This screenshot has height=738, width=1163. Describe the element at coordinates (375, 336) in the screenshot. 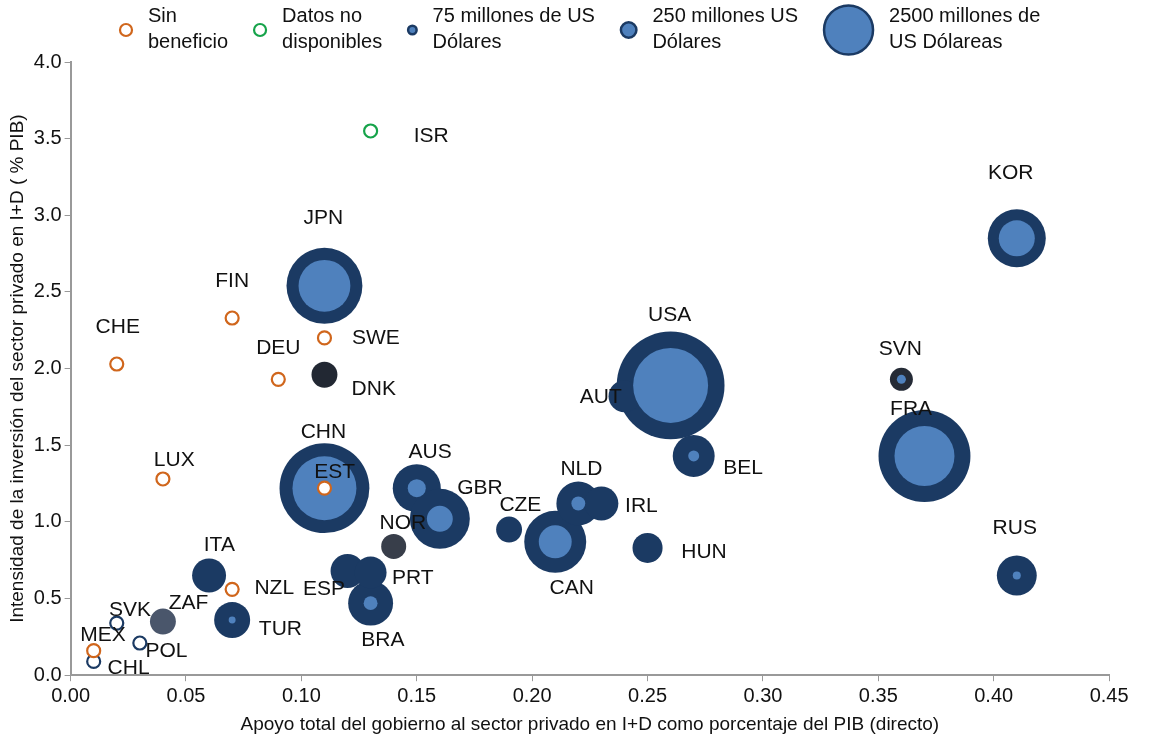

I see `annotation: SWE` at that location.